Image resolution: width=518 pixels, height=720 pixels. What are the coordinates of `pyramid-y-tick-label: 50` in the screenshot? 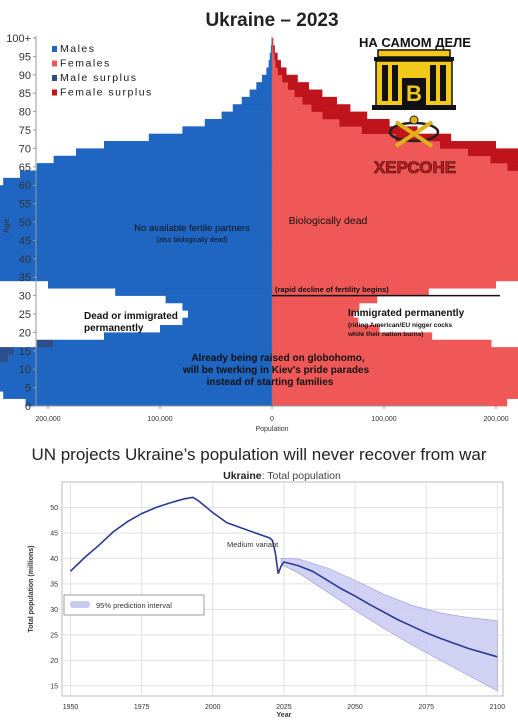 It's located at (25, 223).